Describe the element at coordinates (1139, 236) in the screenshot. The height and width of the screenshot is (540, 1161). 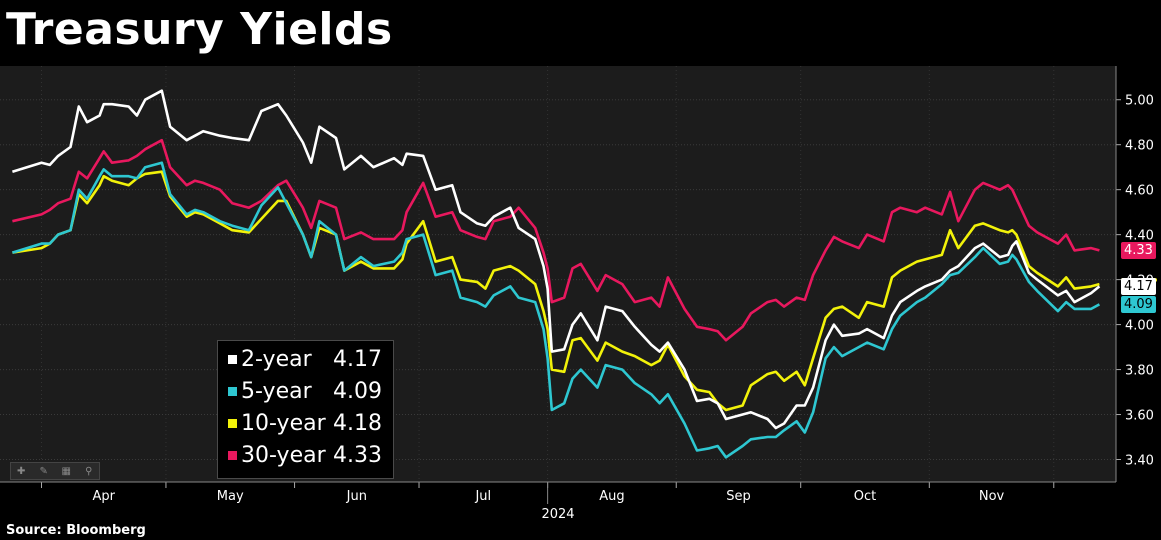
I see `y-tick-label: 4.40` at that location.